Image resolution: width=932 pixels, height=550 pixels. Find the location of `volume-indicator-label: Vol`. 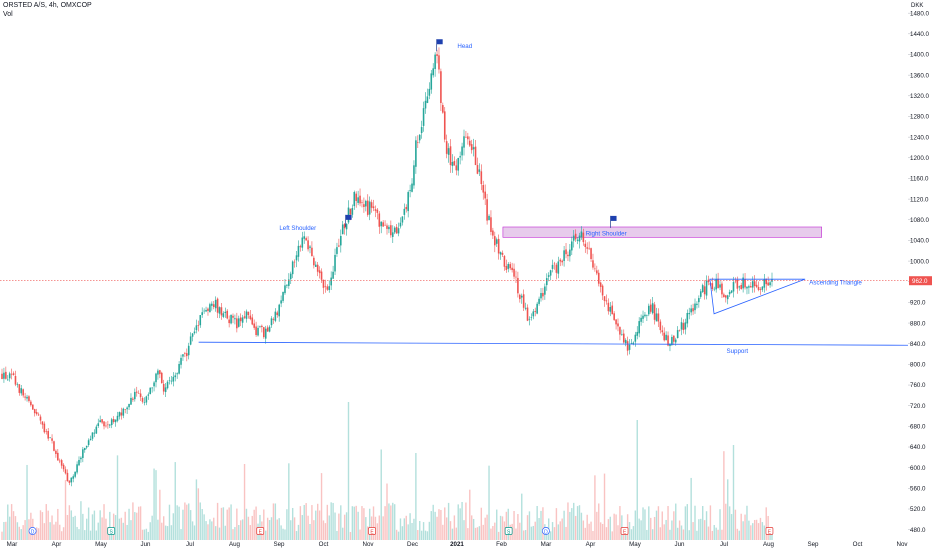

volume-indicator-label: Vol is located at coordinates (8, 14).